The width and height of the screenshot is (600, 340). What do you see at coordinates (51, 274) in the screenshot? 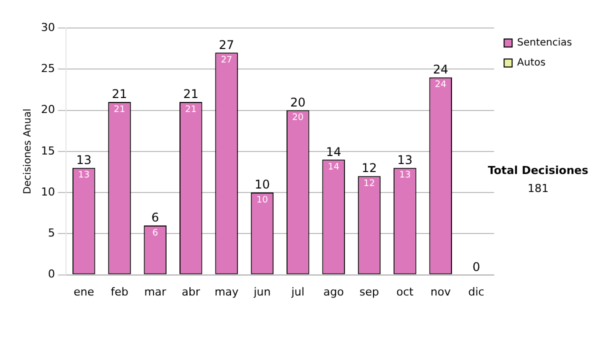
I see `y-tick-label: 0` at bounding box center [51, 274].